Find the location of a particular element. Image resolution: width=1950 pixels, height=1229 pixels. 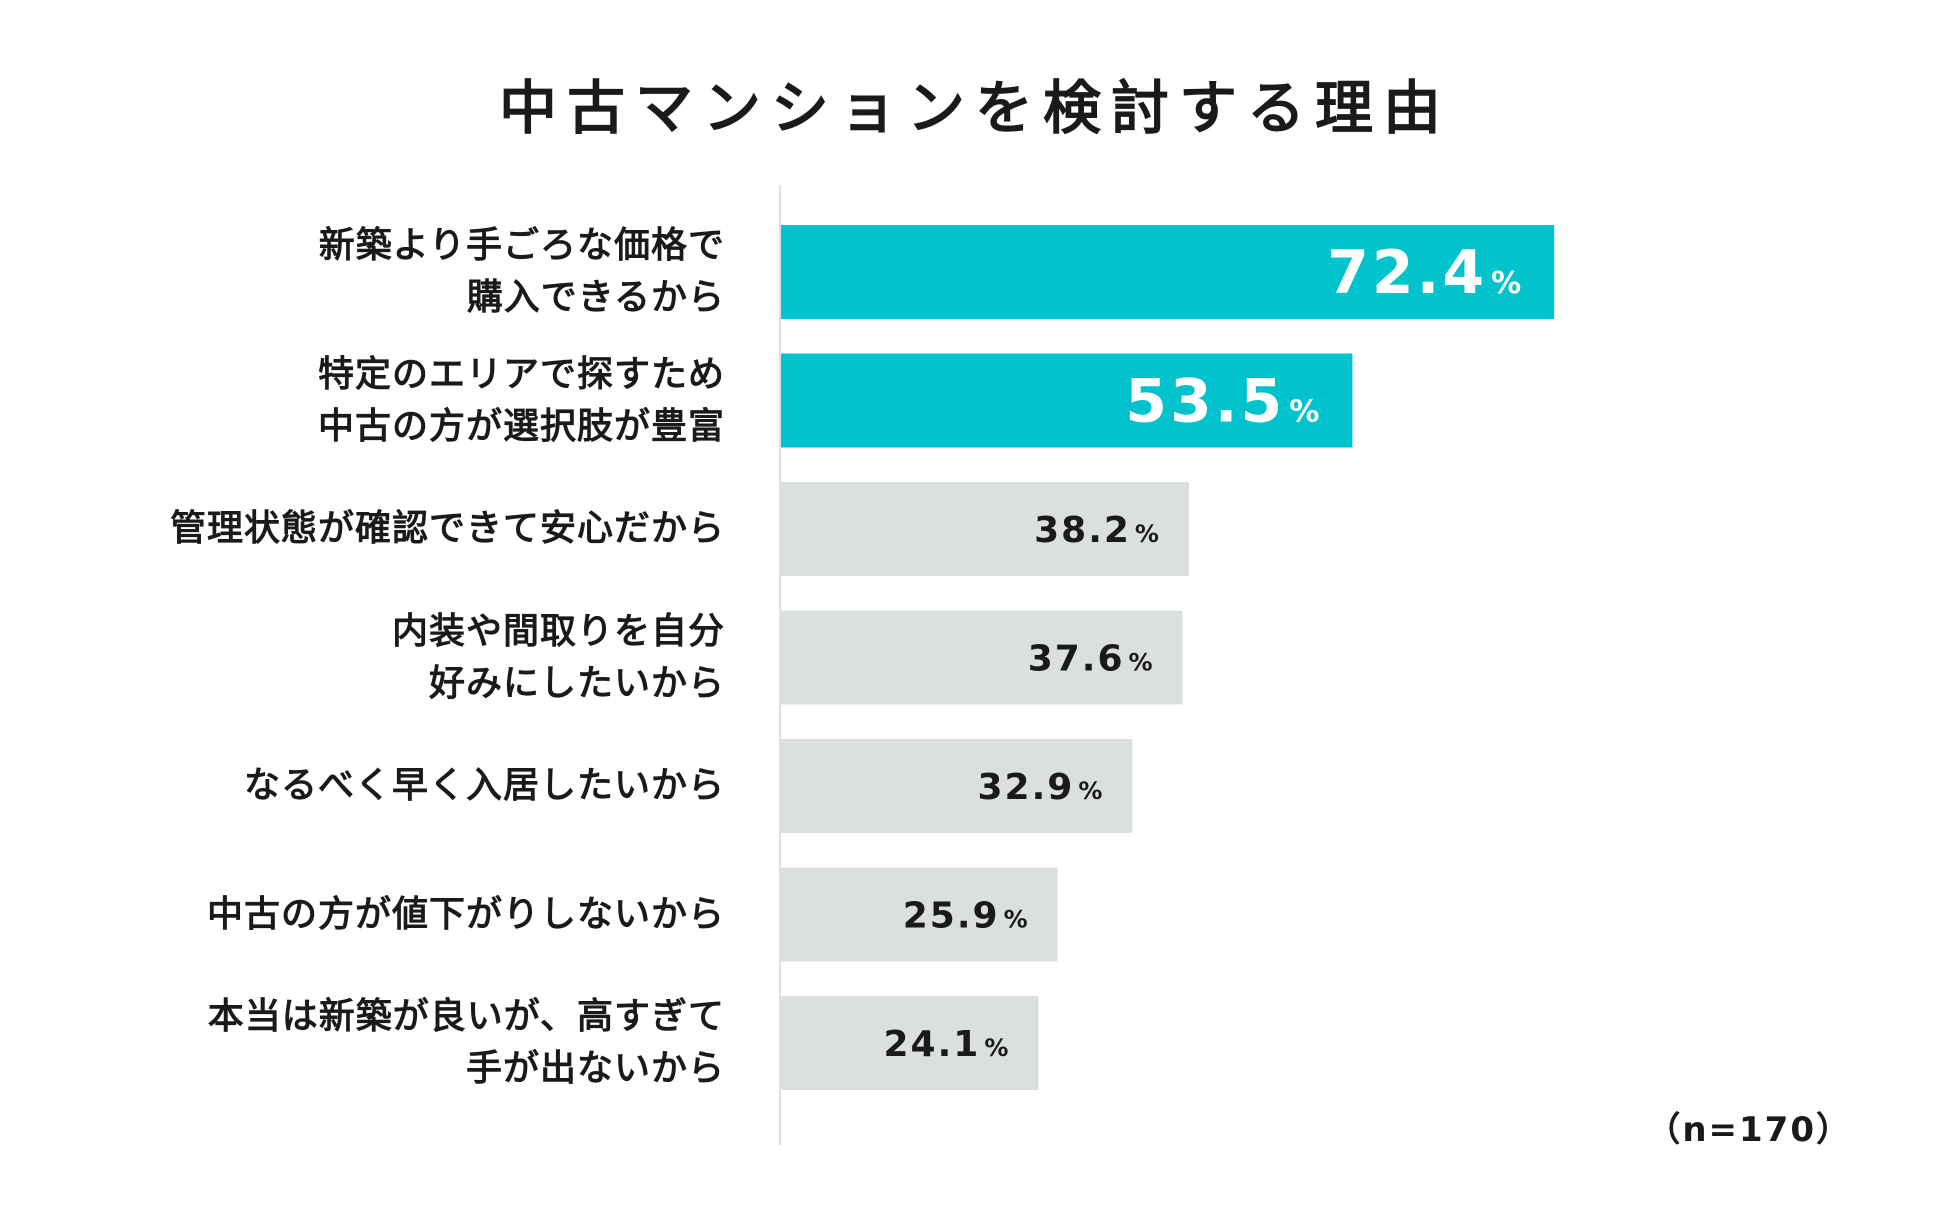

bar-value-number: 53.5 is located at coordinates (1205, 402).